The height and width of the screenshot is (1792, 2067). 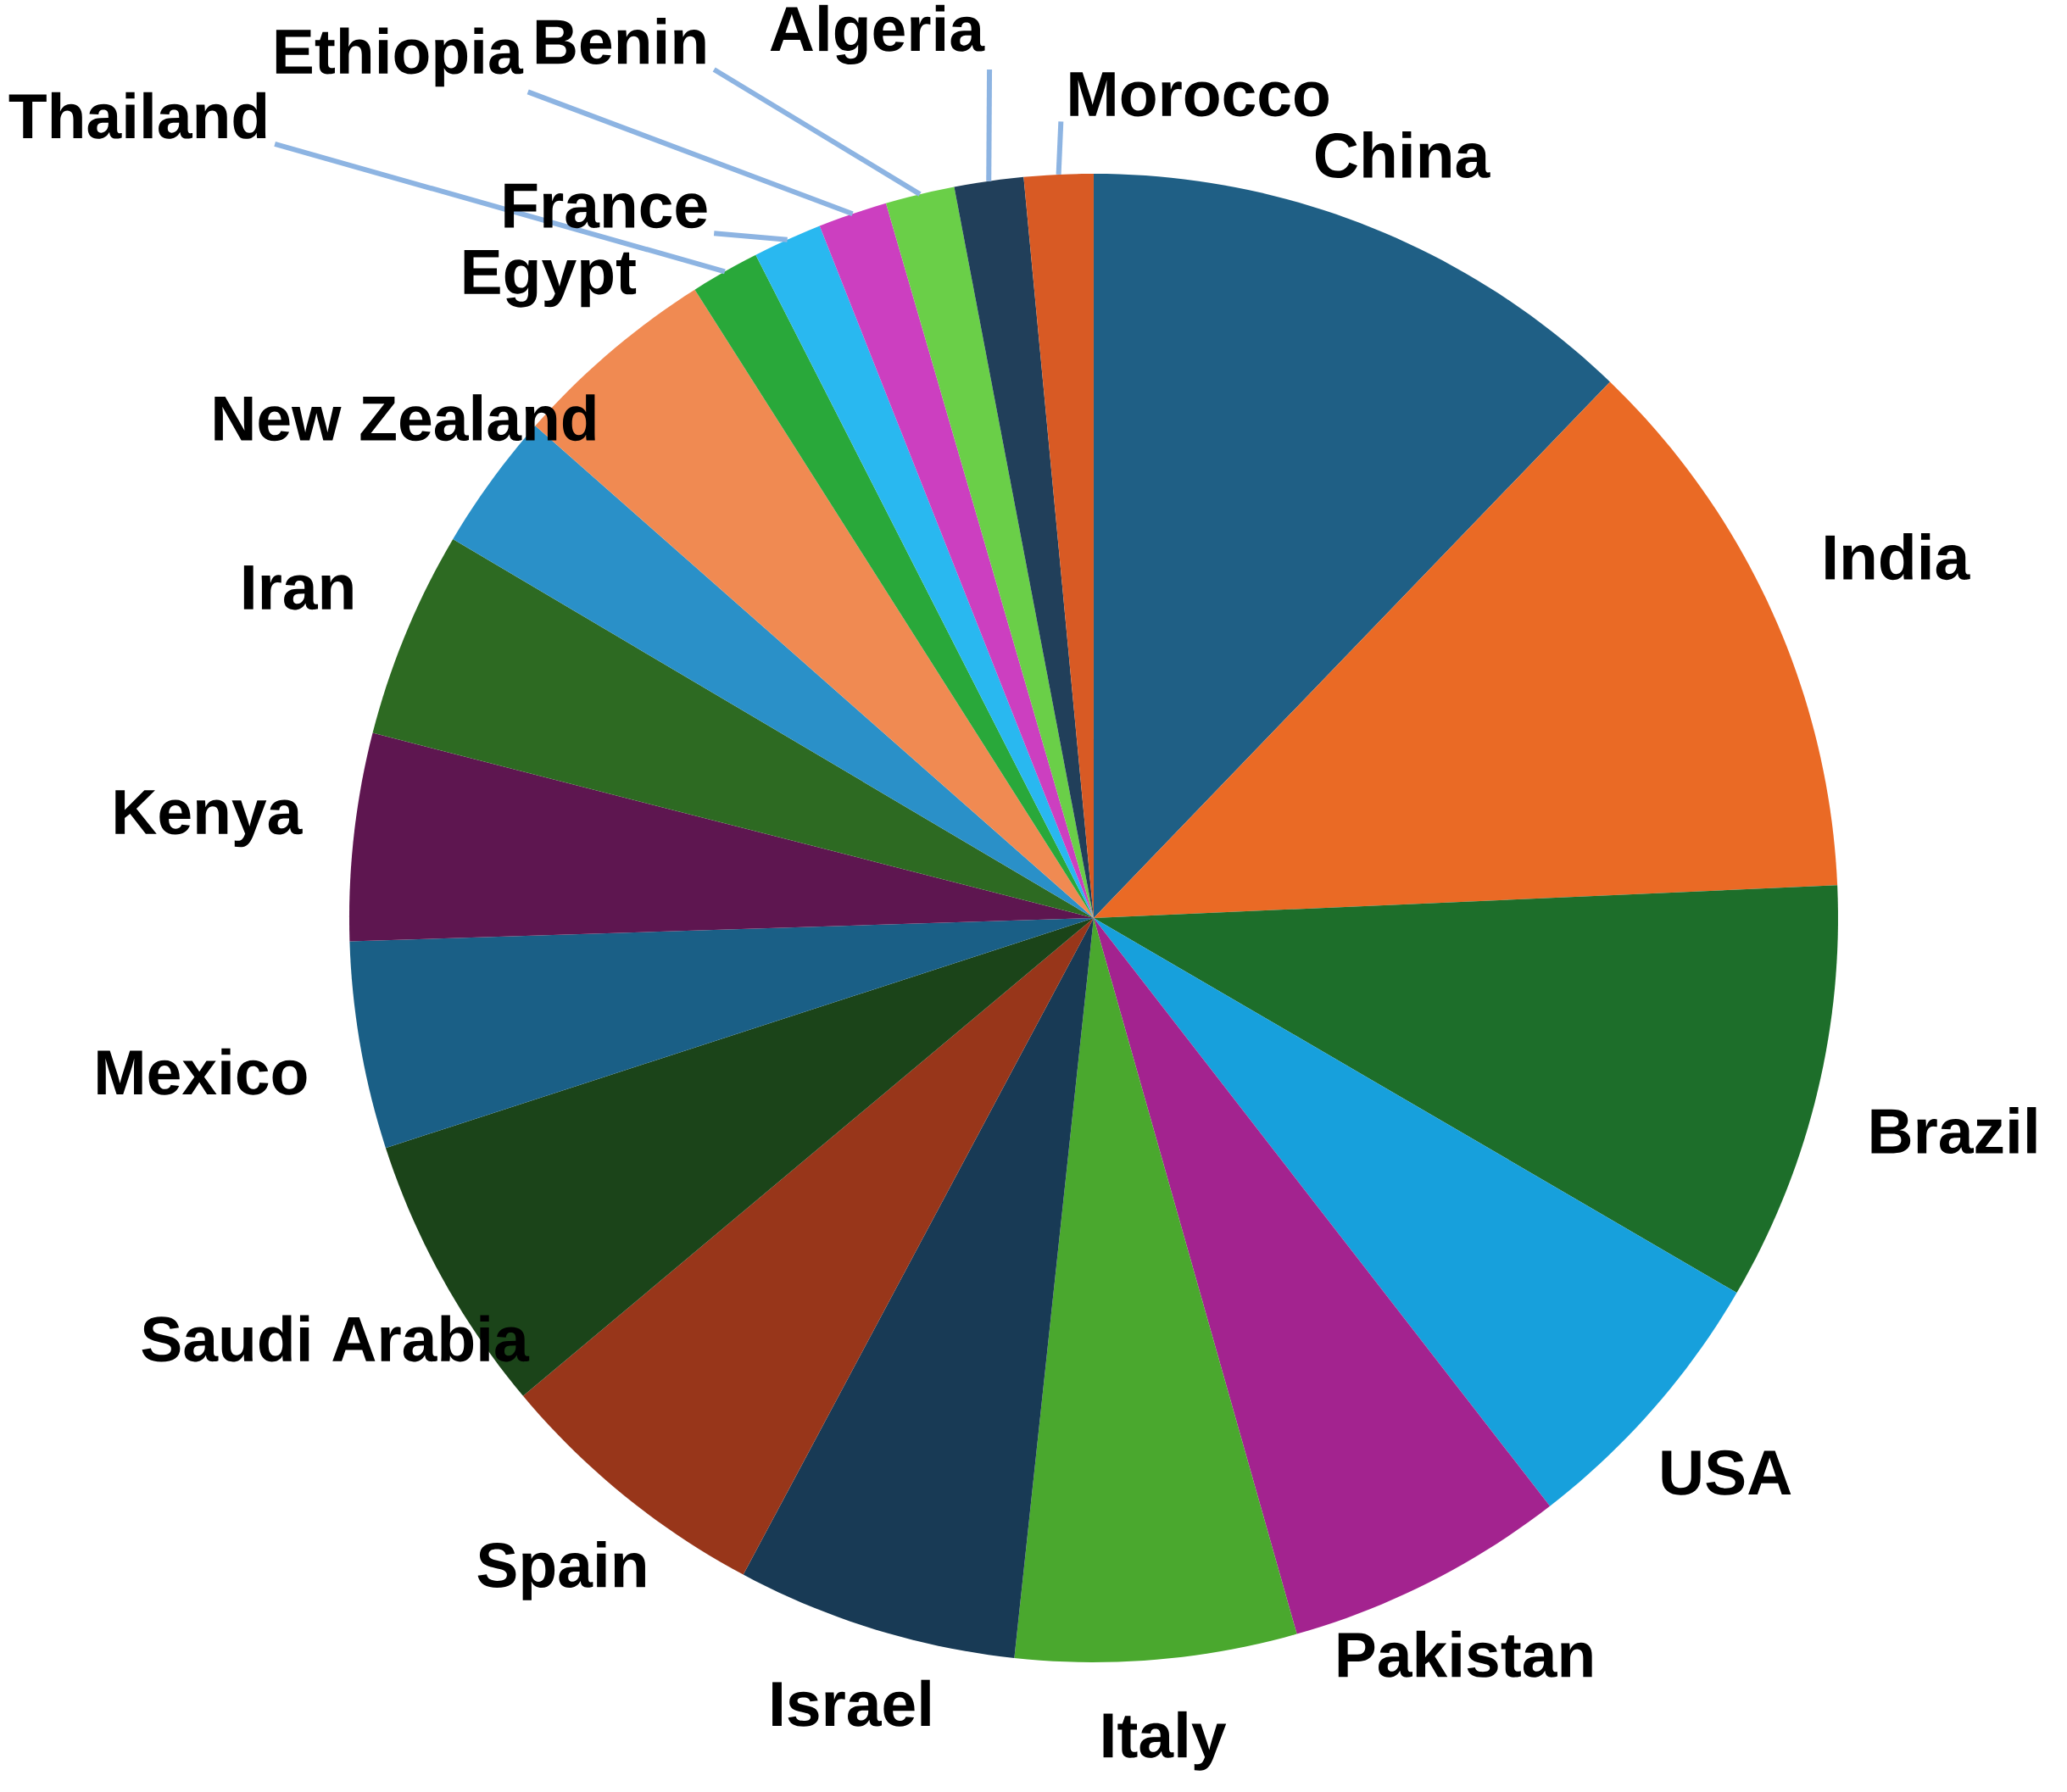 I want to click on slice-label: France, so click(x=605, y=206).